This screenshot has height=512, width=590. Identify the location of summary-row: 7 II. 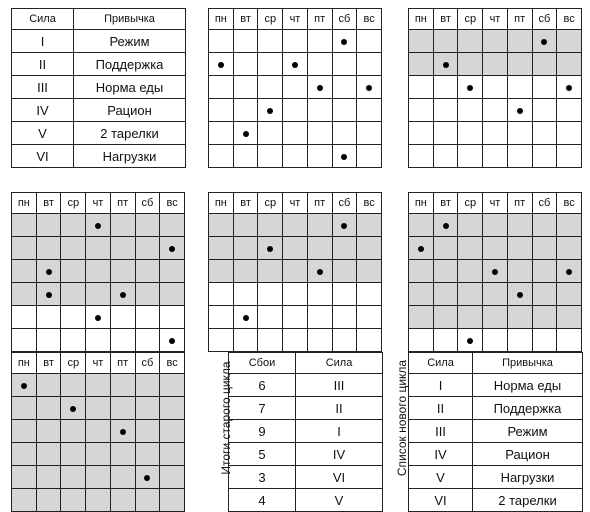
(305, 408).